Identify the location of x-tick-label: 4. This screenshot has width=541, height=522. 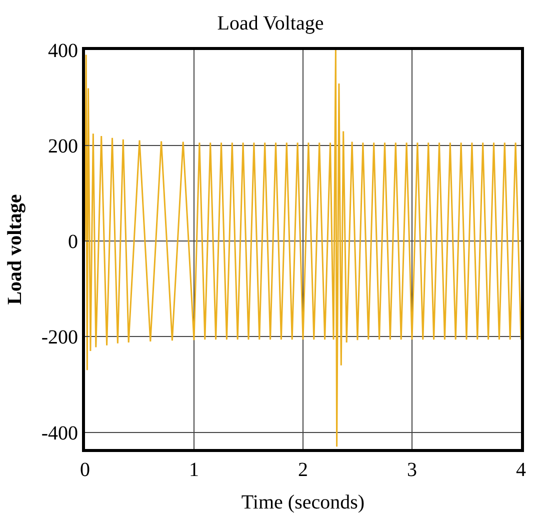
(521, 470).